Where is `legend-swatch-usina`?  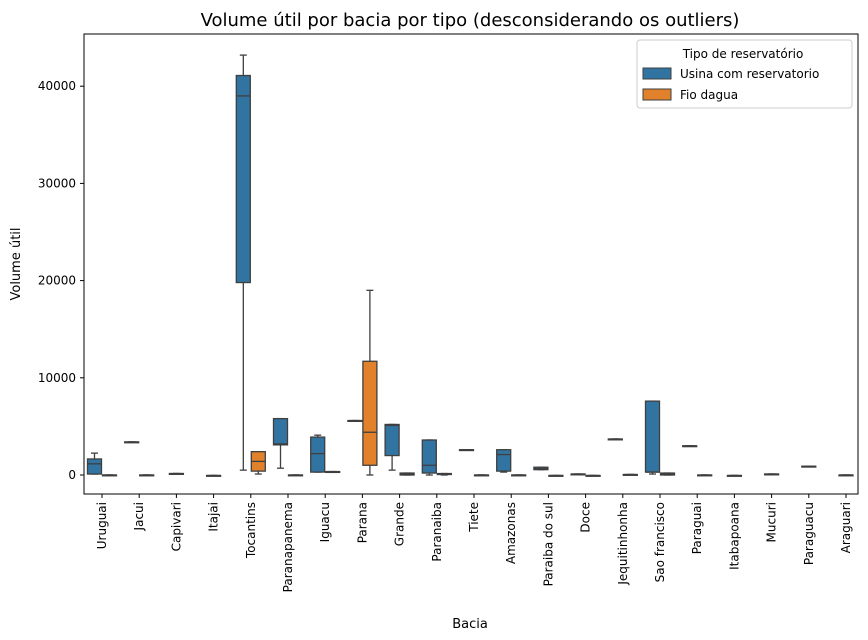
legend-swatch-usina is located at coordinates (657, 73).